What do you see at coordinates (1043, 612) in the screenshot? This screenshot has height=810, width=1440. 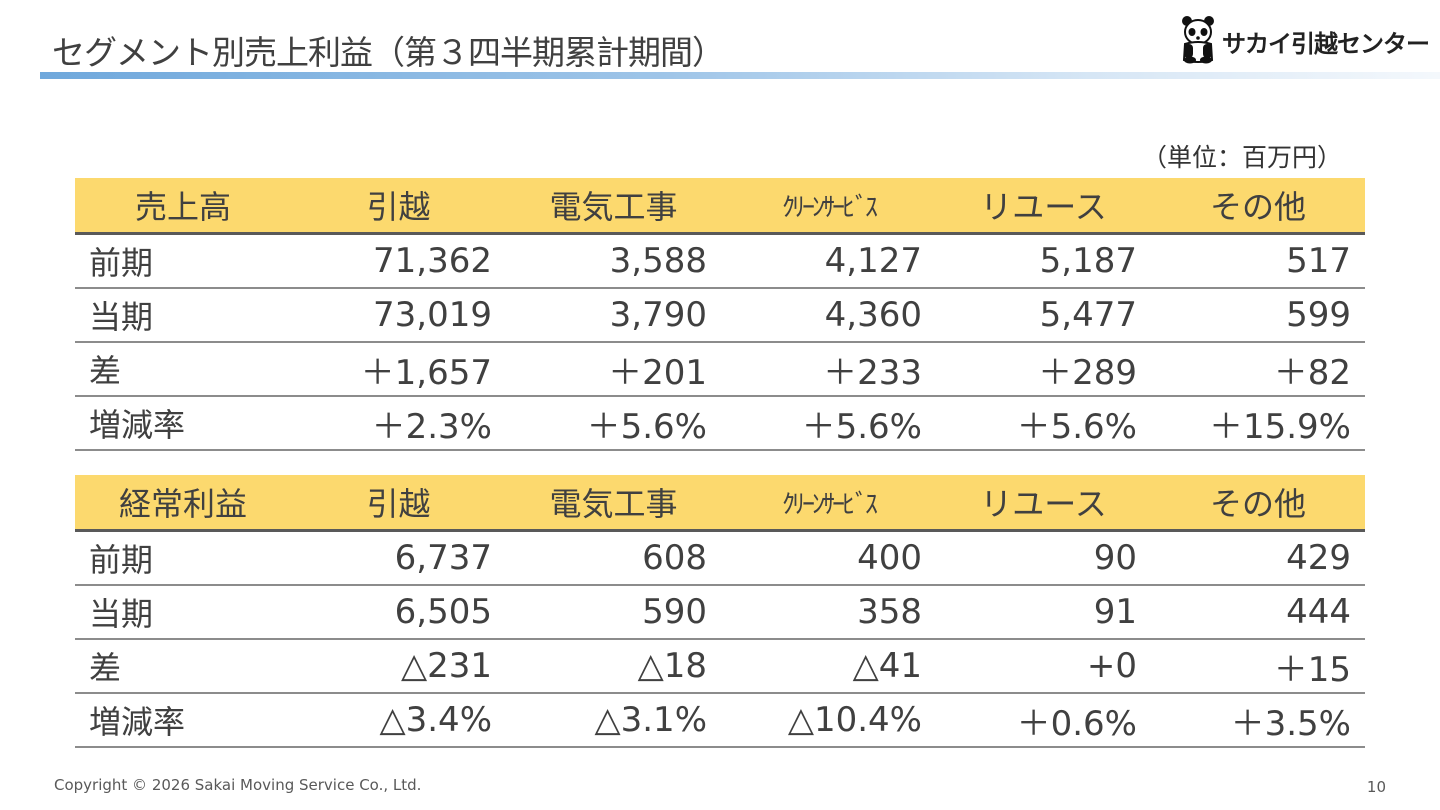 I see `table-cell: 91` at bounding box center [1043, 612].